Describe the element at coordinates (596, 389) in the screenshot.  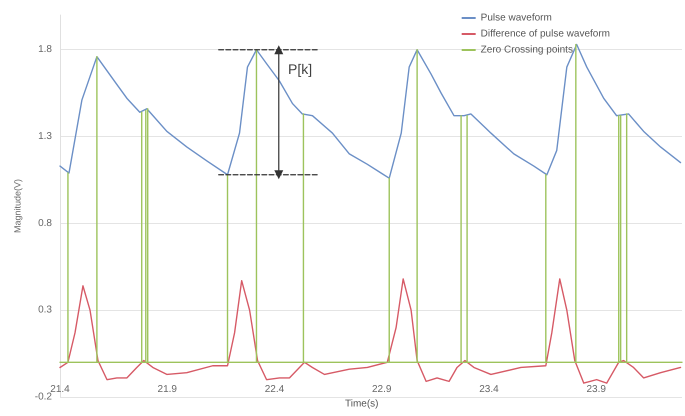
I see `x-tick-label: 23.9` at that location.